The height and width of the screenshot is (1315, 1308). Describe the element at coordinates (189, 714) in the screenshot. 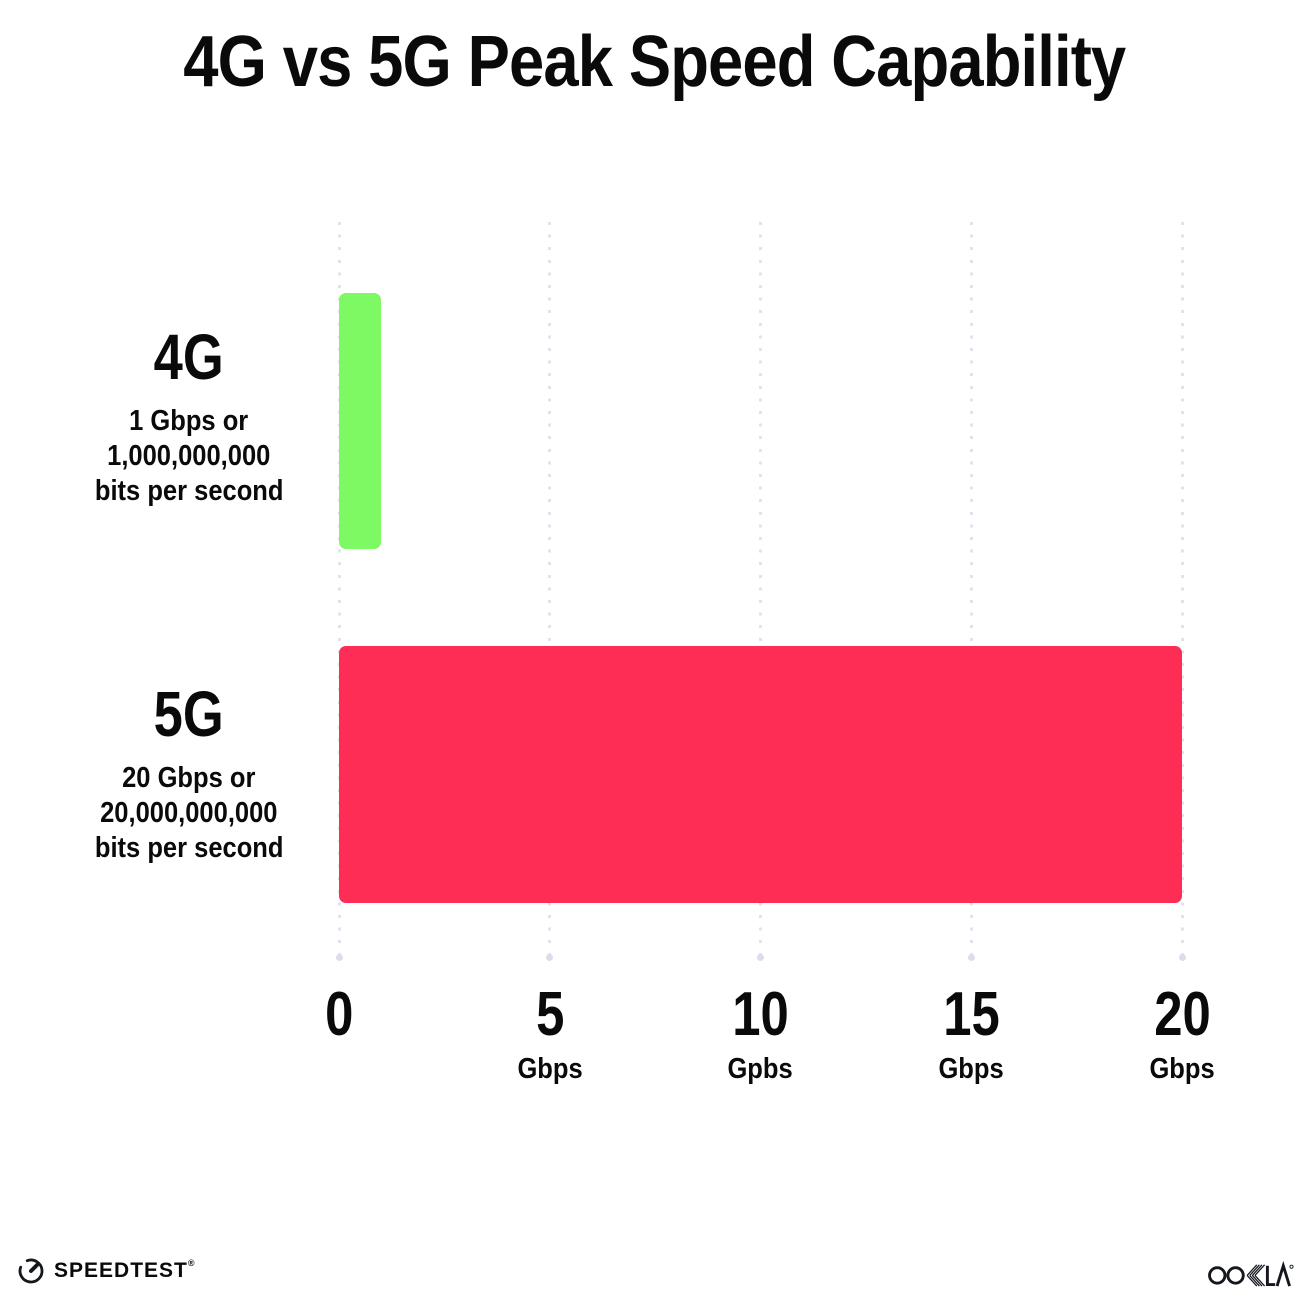

I see `row-label-5g-title: 5G` at that location.